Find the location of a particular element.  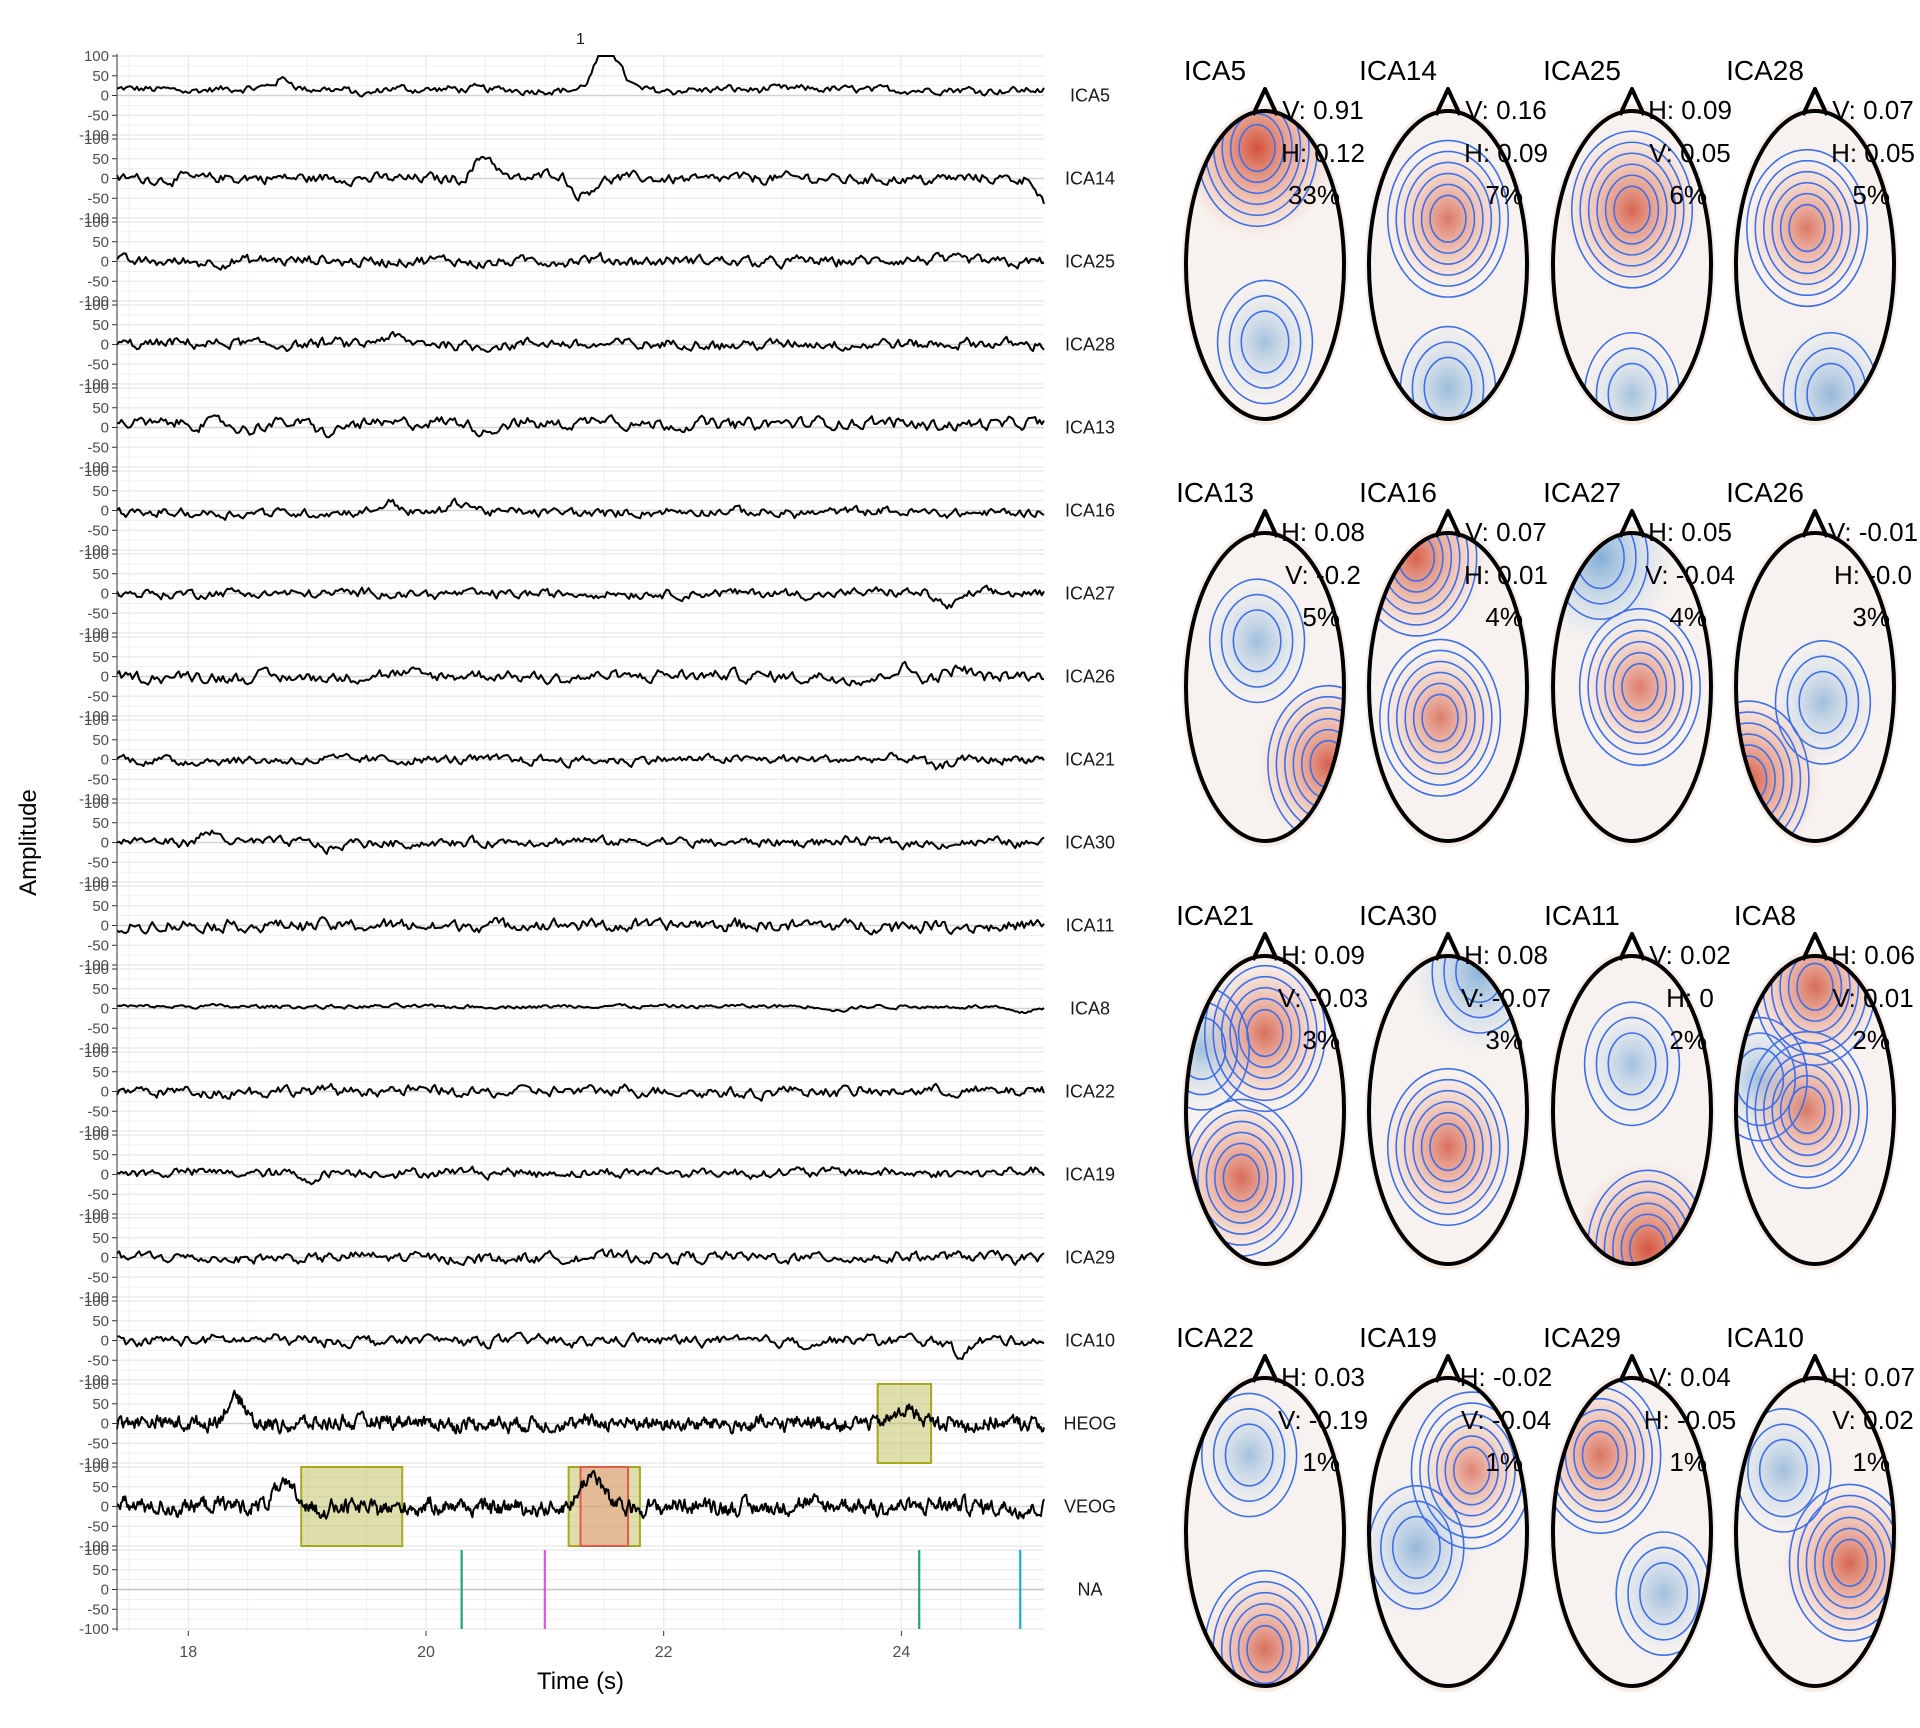

channel-label: ICA21 is located at coordinates (1090, 760).